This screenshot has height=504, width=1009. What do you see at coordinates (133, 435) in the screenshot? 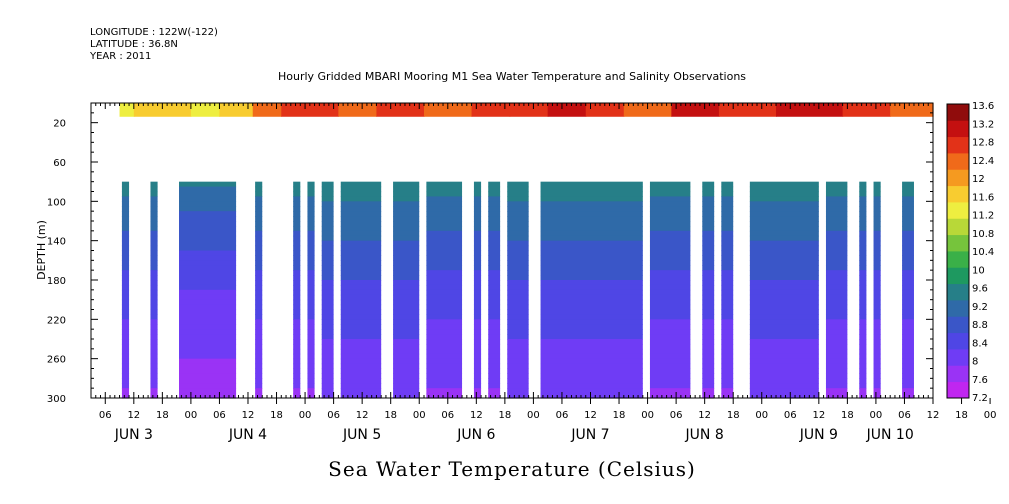
I see `date-label: JUN 3` at bounding box center [133, 435].